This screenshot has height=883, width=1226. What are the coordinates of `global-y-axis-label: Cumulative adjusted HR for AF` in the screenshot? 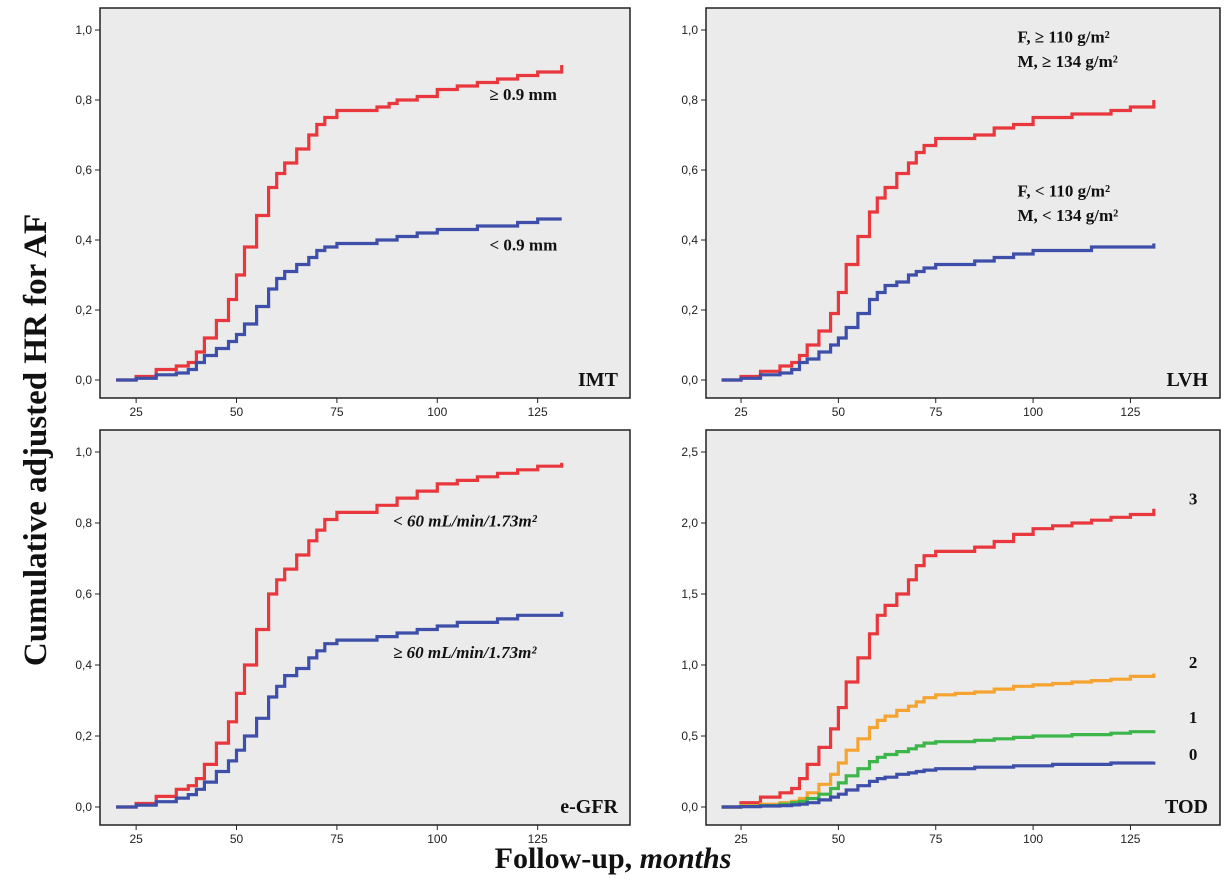 It's located at (36, 440).